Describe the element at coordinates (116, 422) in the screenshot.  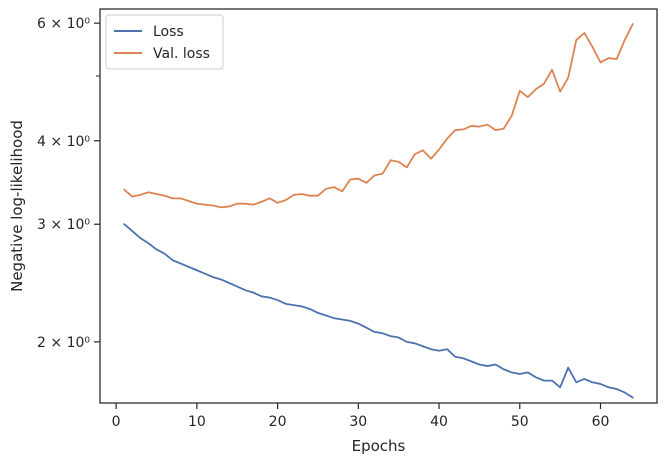
I see `x-tick-label: 0` at that location.